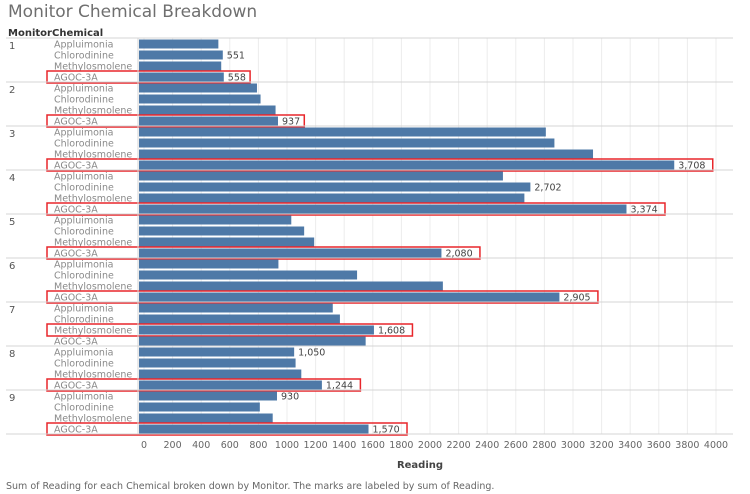  What do you see at coordinates (344, 445) in the screenshot?
I see `x-tick-label: 1400` at bounding box center [344, 445].